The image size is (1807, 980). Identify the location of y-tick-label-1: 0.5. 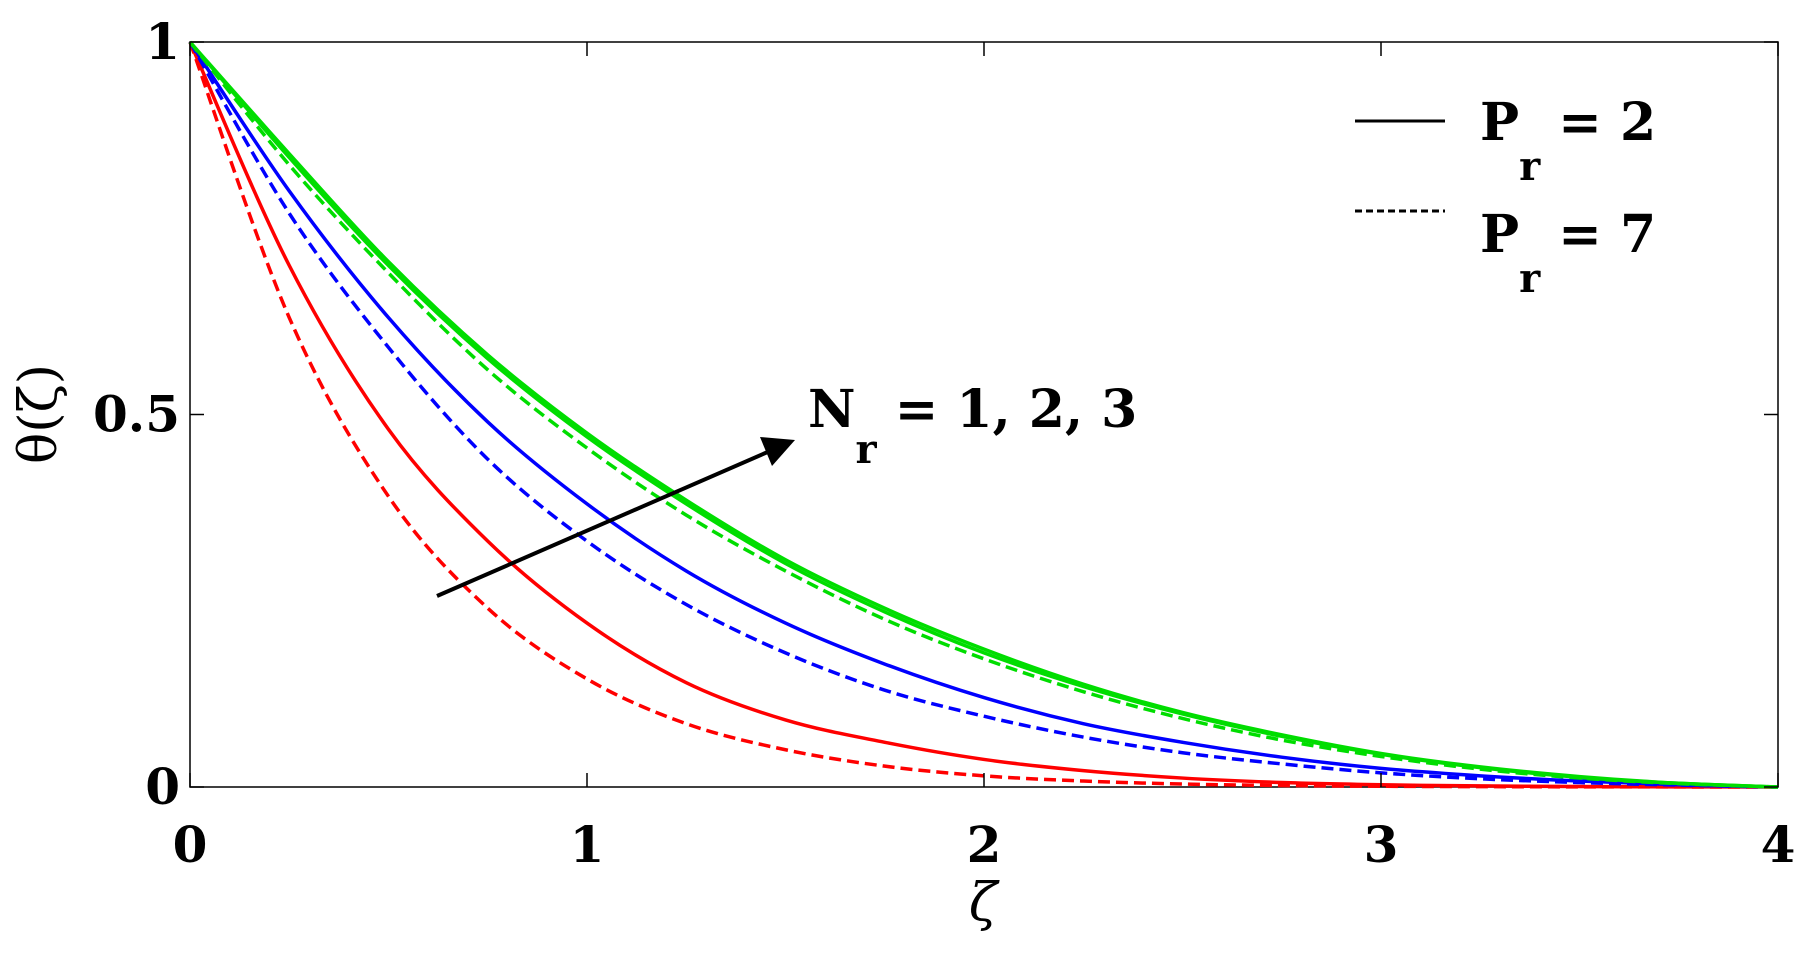
(136, 414).